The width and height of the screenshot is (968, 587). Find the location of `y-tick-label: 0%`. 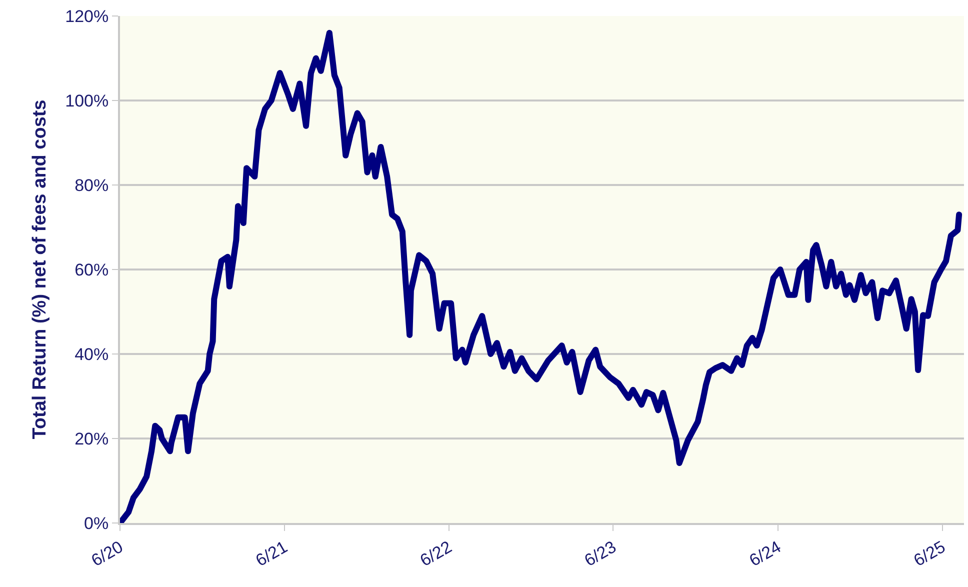

y-tick-label: 0% is located at coordinates (96, 523).